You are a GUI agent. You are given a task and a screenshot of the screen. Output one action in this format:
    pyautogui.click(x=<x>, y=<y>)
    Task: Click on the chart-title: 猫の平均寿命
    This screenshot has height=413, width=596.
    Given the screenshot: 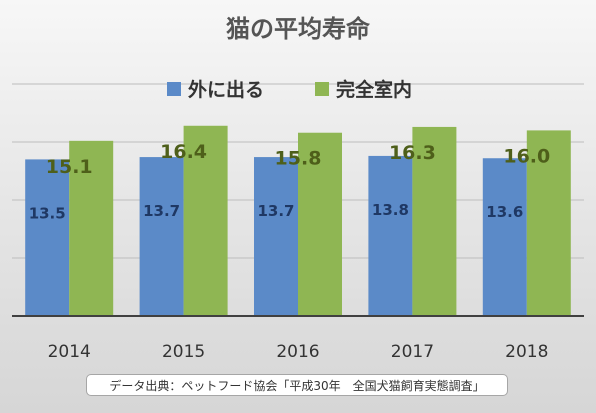 What is the action you would take?
    pyautogui.click(x=298, y=29)
    